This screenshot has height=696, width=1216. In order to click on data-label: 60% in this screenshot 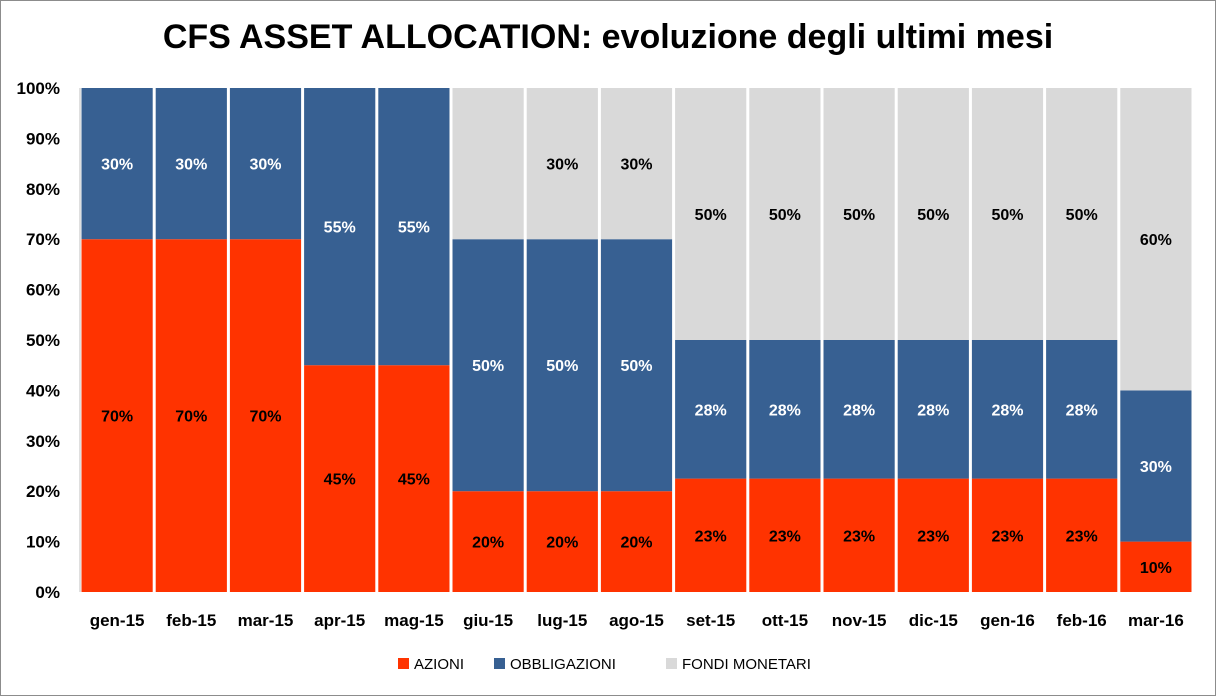, I will do `click(1156, 240)`.